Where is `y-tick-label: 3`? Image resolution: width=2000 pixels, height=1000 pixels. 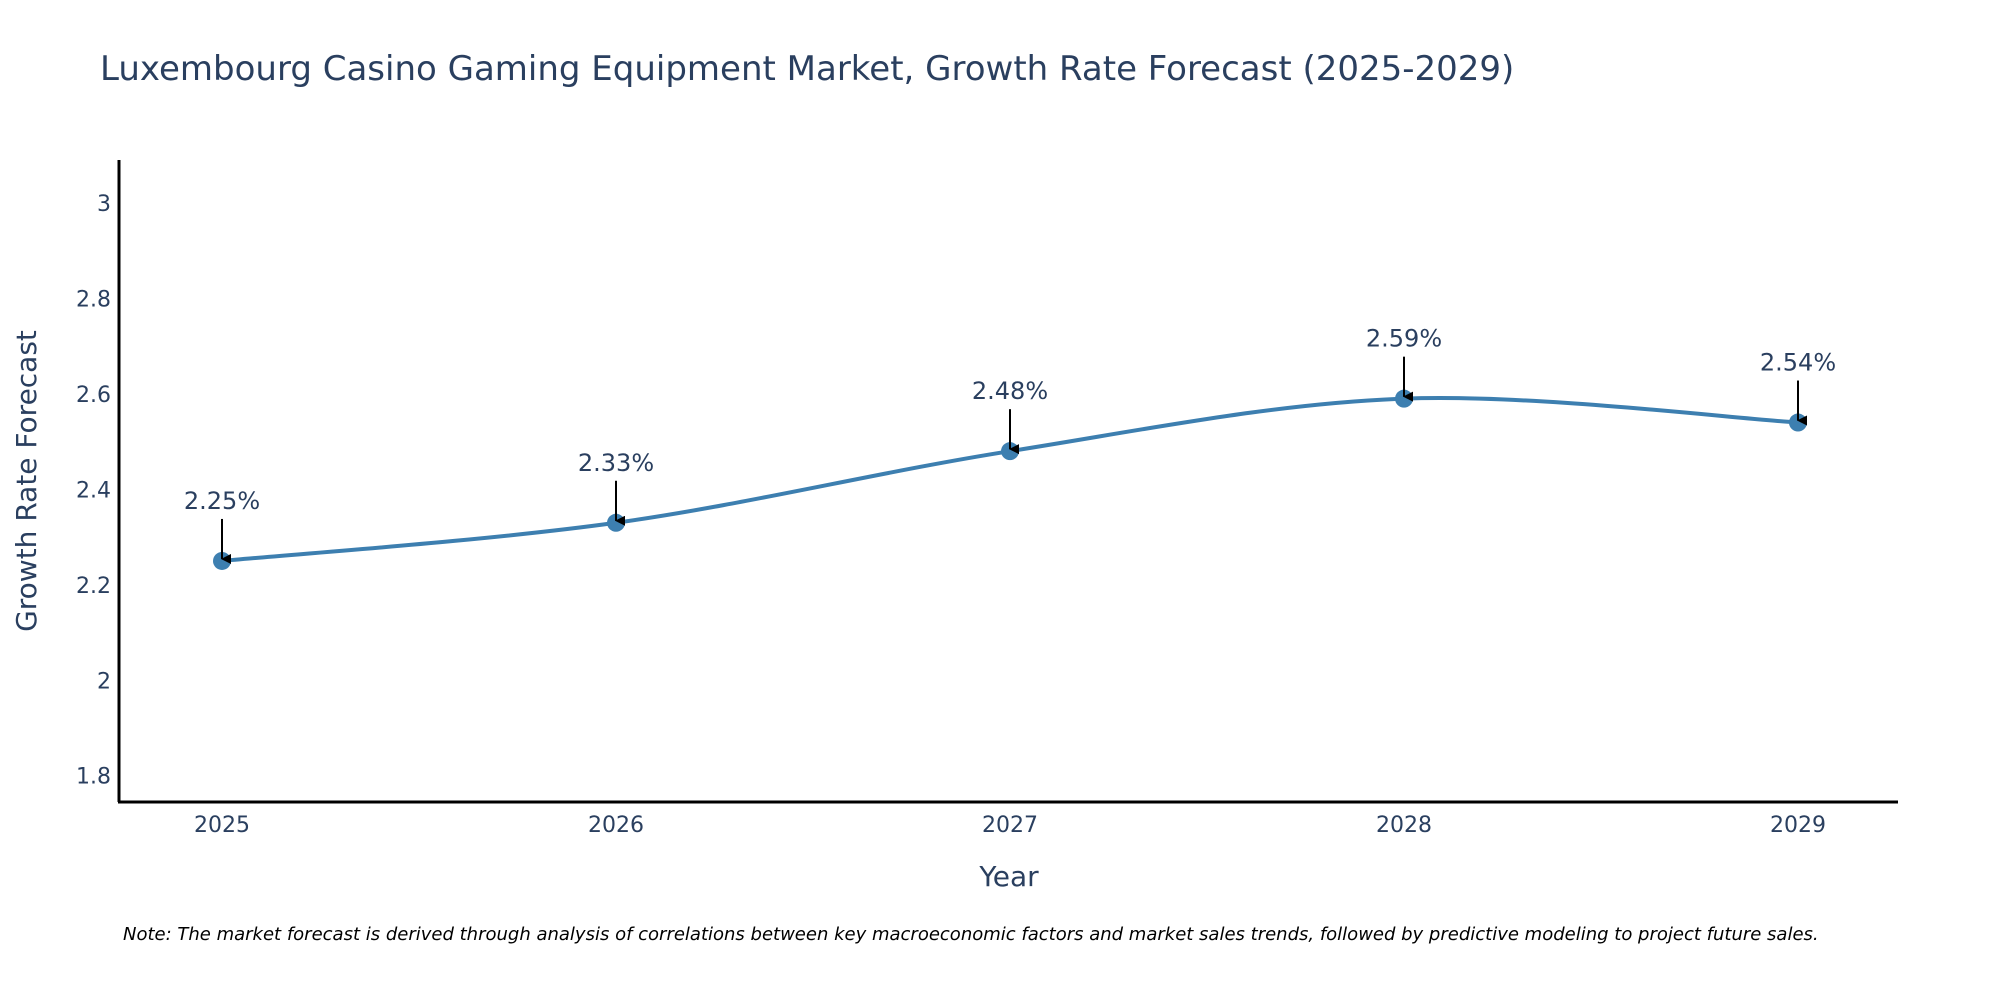
y-tick-label: 3 is located at coordinates (104, 204).